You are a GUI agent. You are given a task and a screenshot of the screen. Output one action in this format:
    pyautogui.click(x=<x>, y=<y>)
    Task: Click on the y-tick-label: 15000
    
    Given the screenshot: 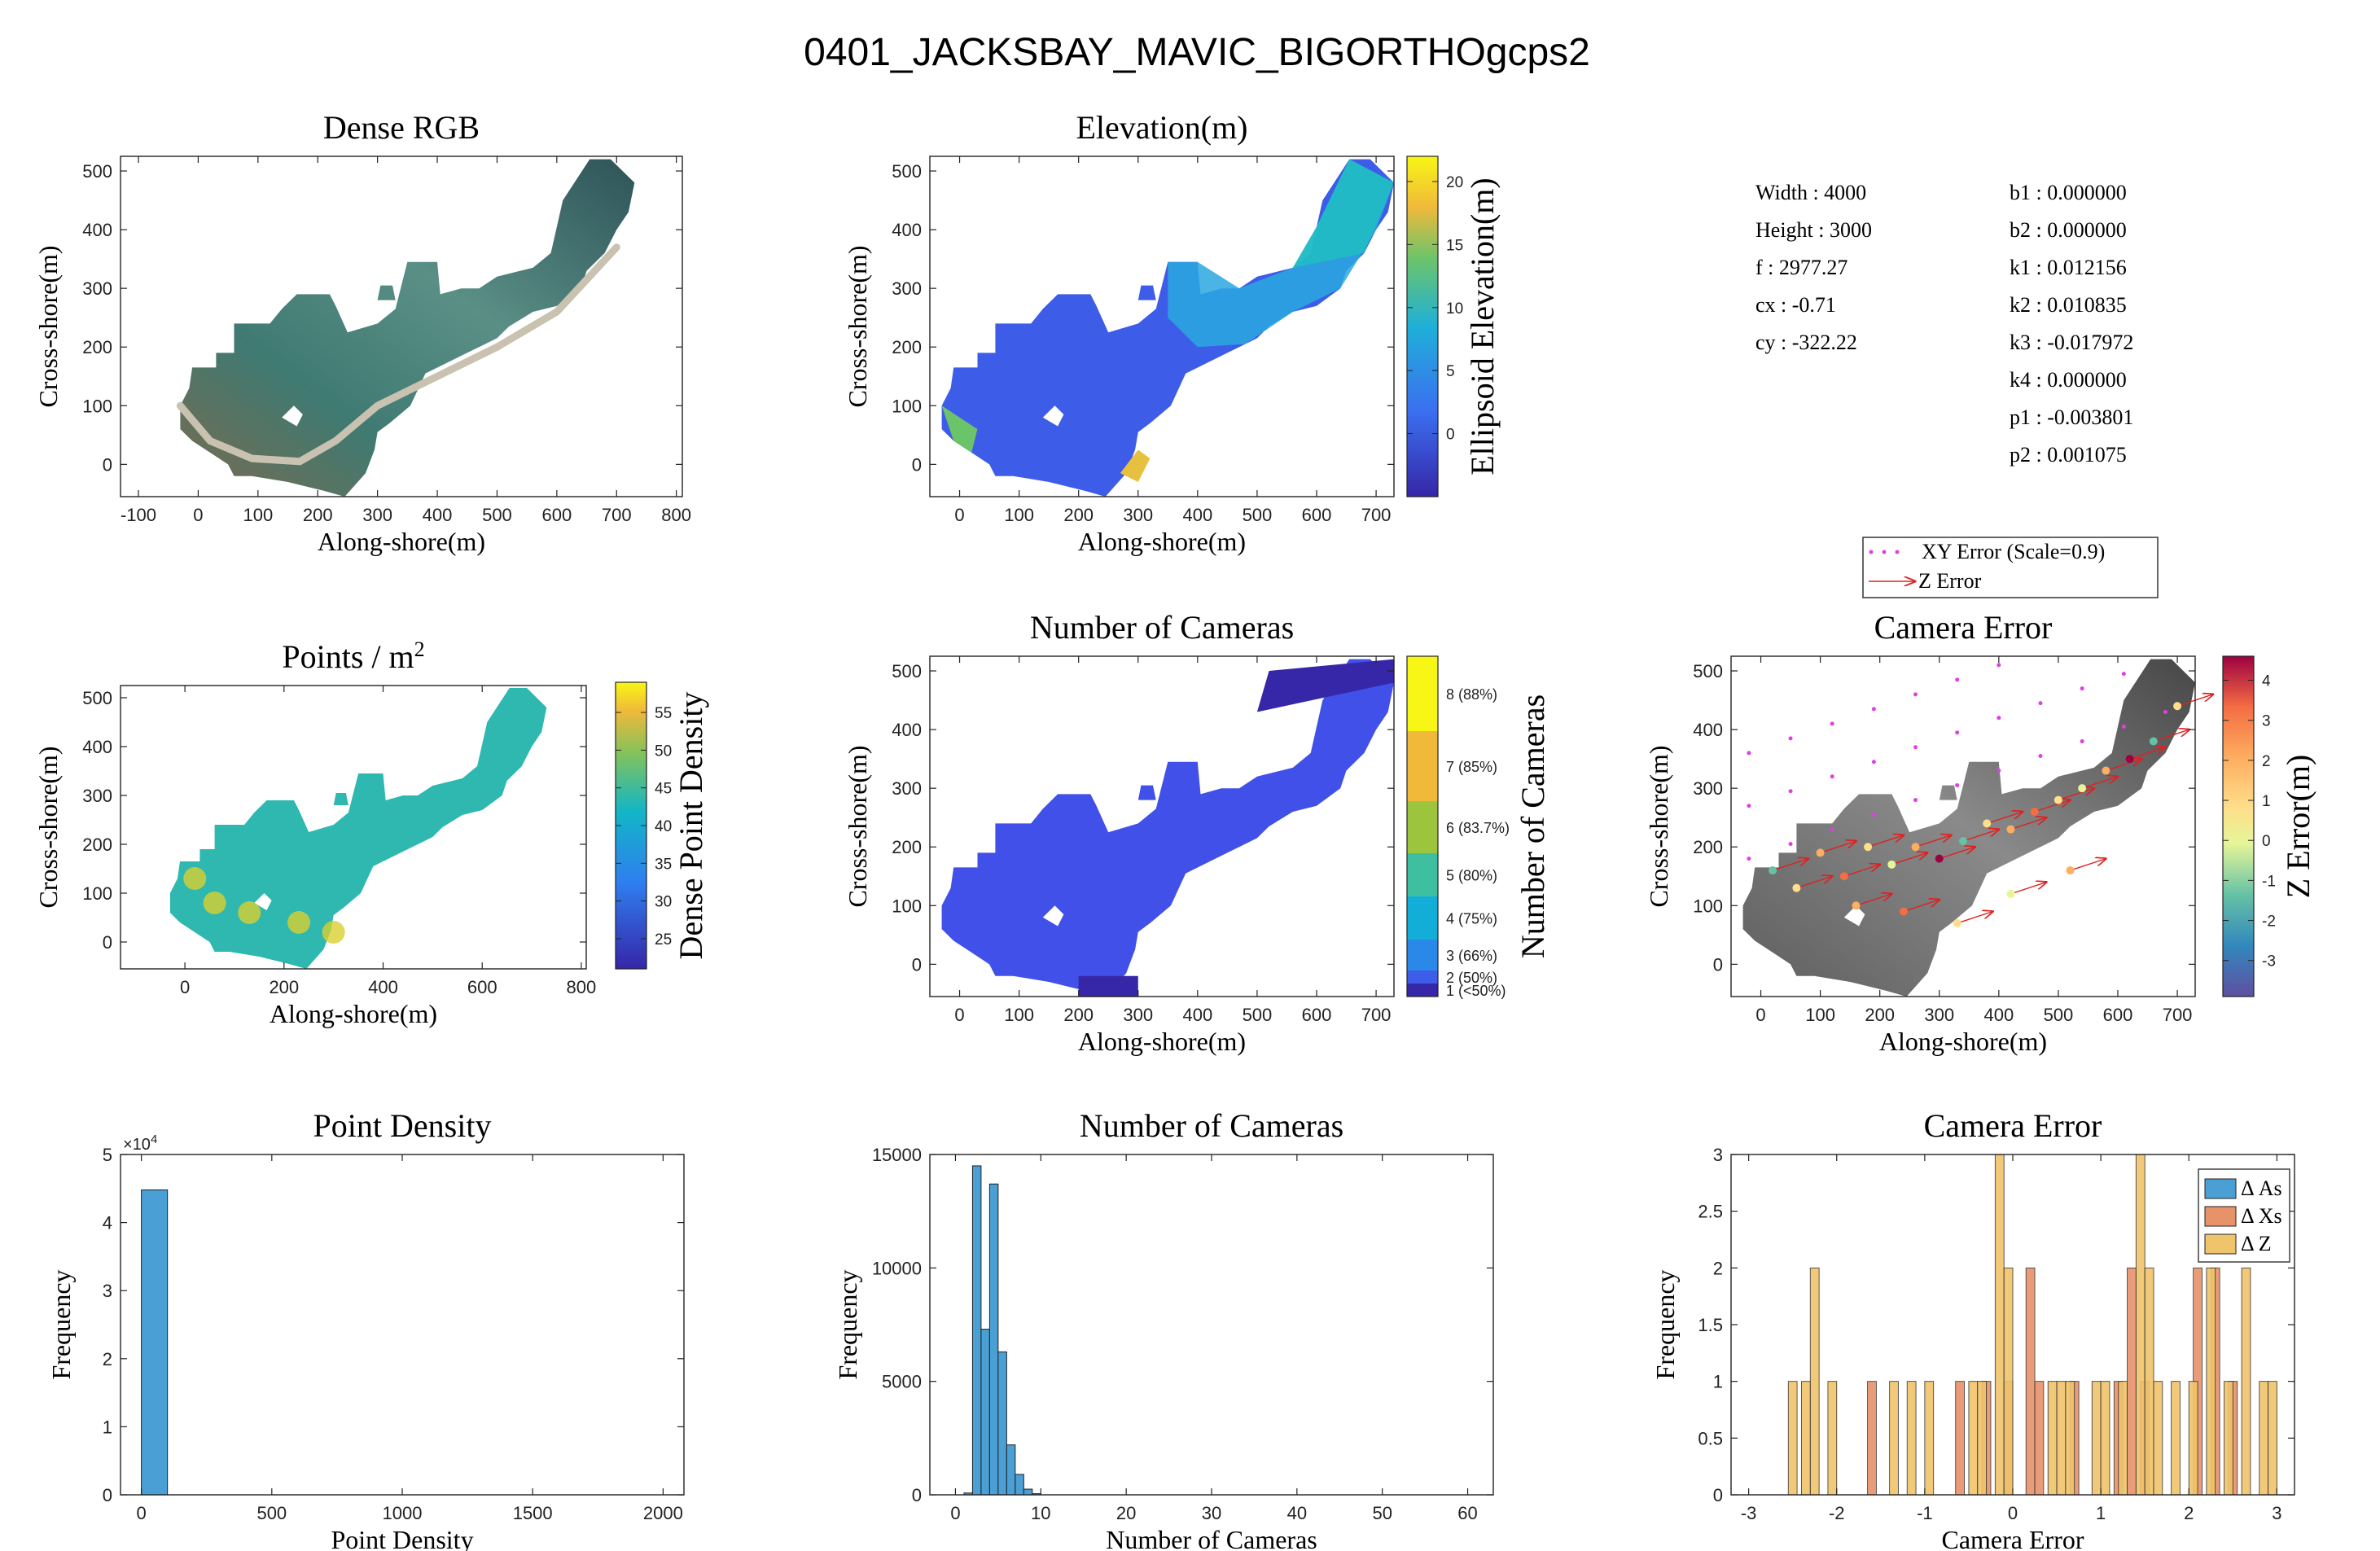 What is the action you would take?
    pyautogui.click(x=897, y=1155)
    